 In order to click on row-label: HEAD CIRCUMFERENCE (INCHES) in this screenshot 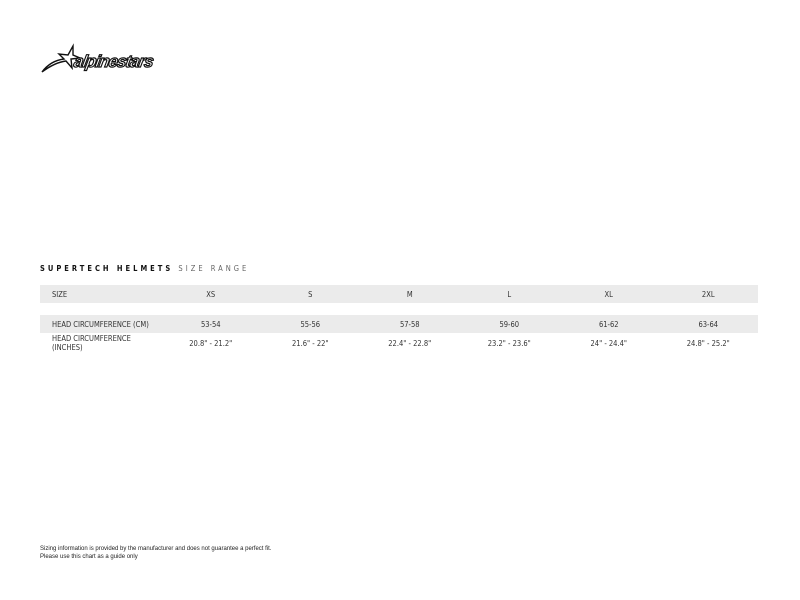, I will do `click(91, 343)`.